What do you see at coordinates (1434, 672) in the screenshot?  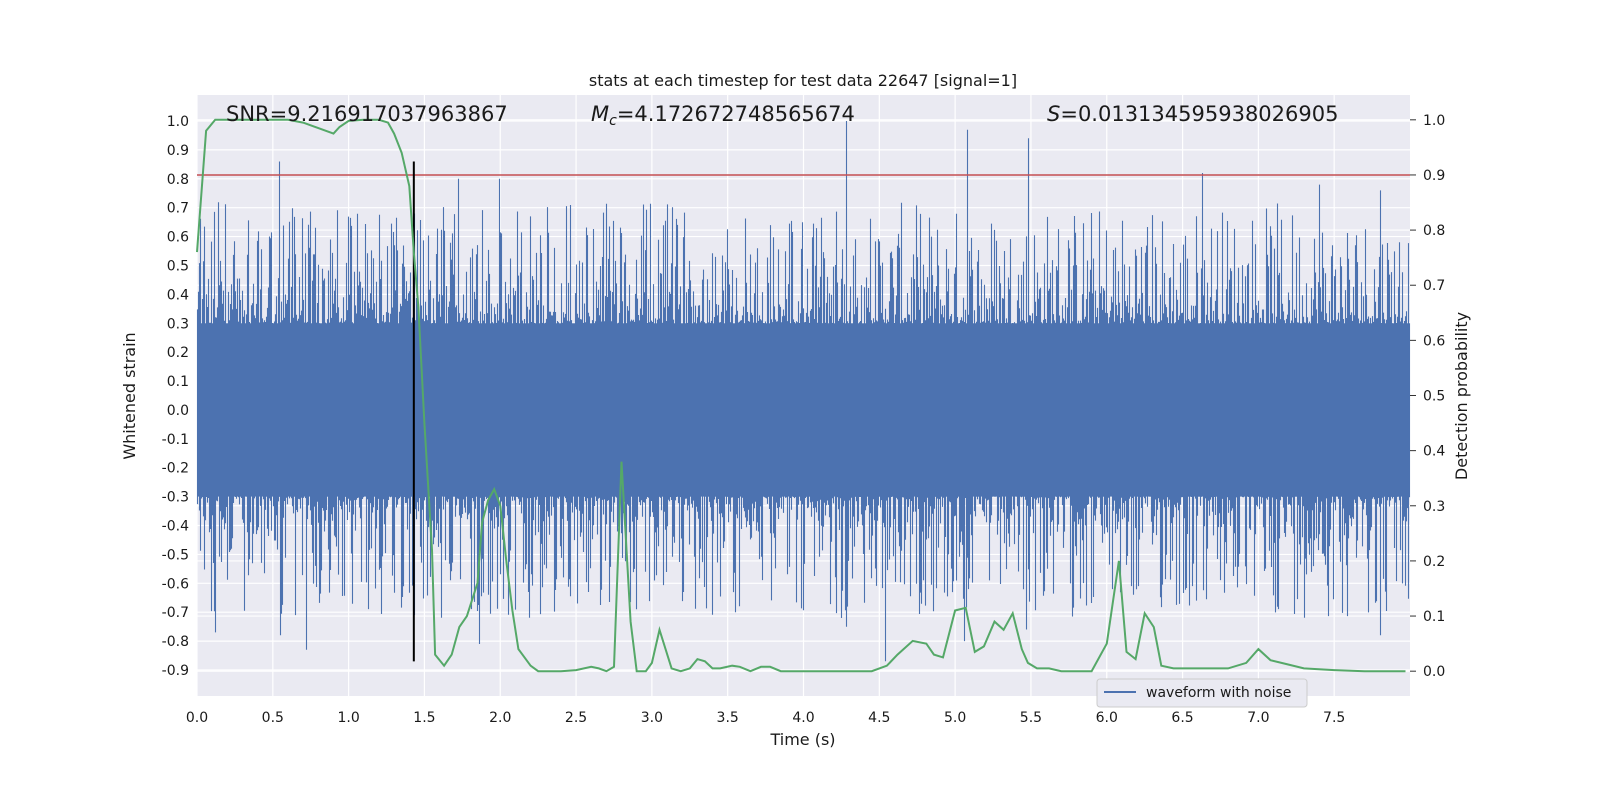 I see `y2-tick-label: 0.0` at bounding box center [1434, 672].